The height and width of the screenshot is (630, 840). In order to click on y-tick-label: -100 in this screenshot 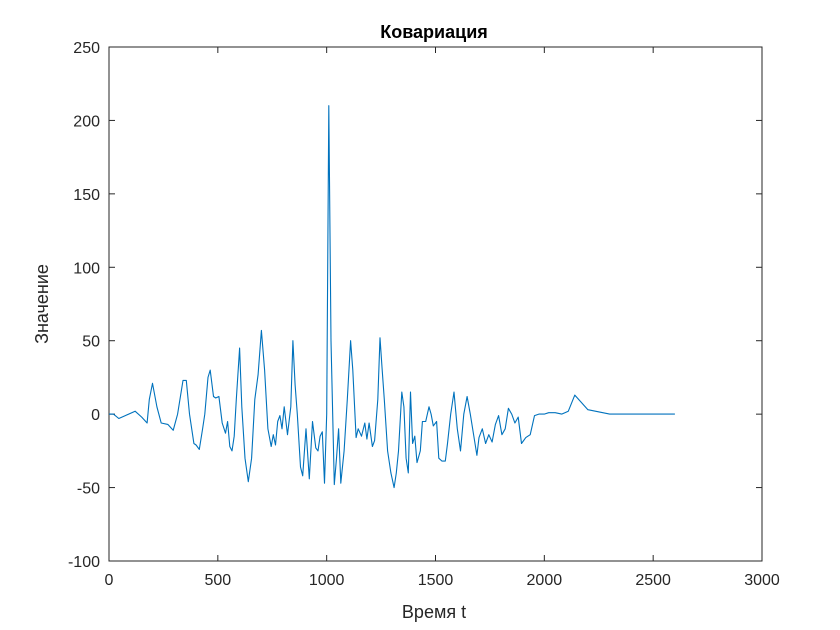, I will do `click(84, 562)`.